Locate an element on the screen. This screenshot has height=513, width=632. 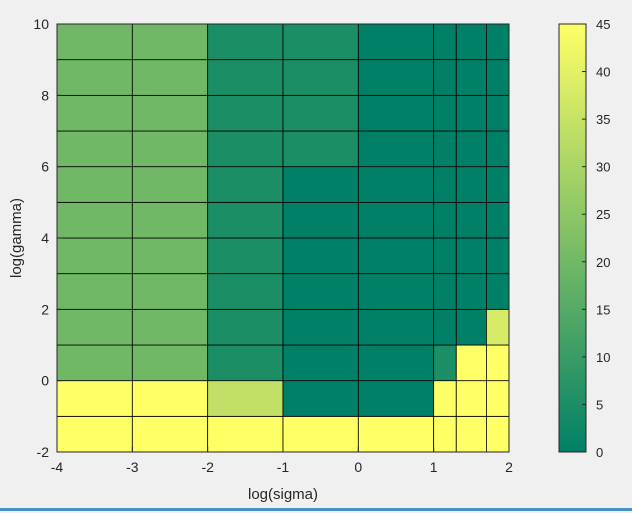
window-bottom-border is located at coordinates (316, 509).